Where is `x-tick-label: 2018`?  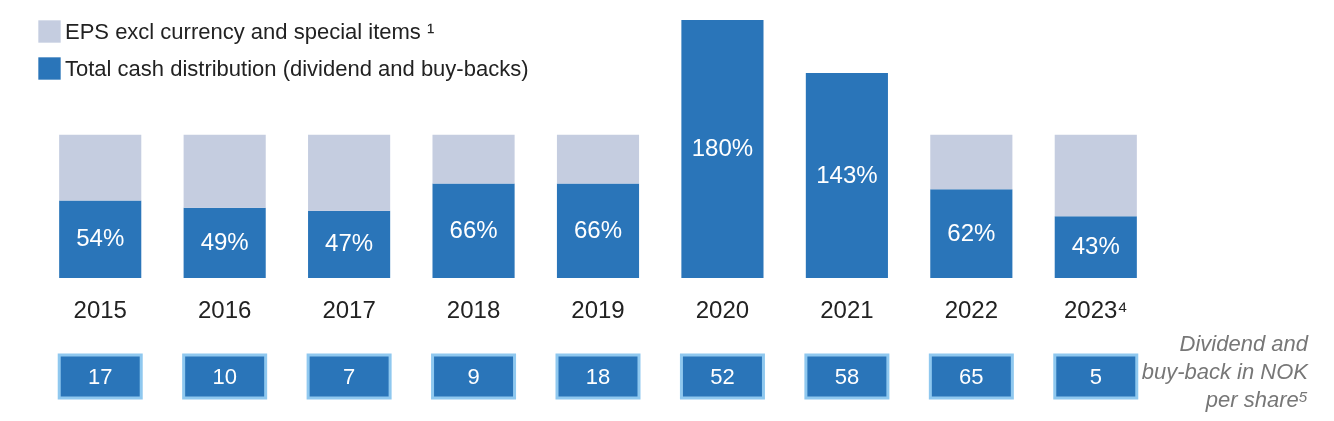 x-tick-label: 2018 is located at coordinates (473, 309).